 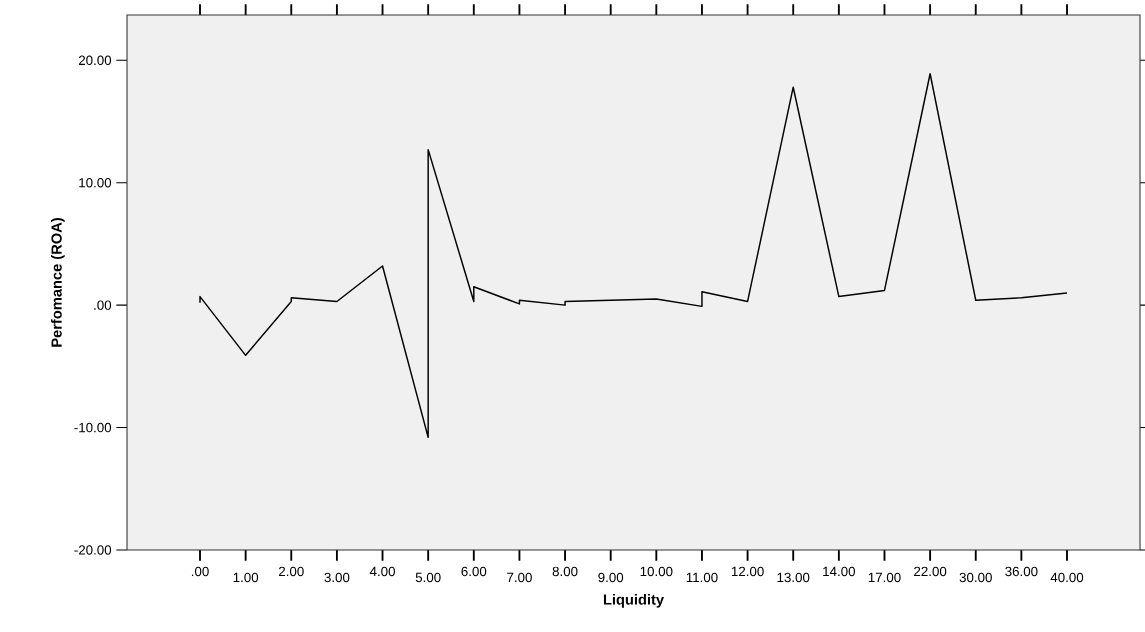 I want to click on y-tick-label: 10.00, so click(x=95, y=183).